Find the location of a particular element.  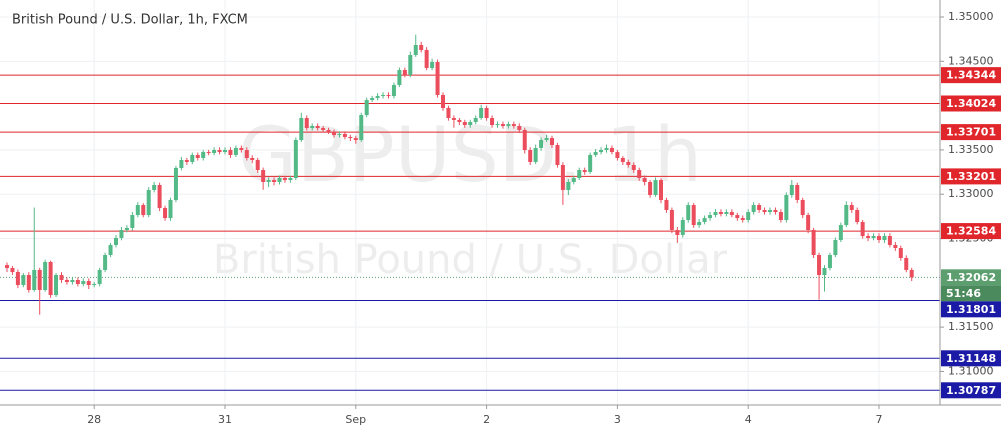

level-label: 1.34344 is located at coordinates (971, 75).